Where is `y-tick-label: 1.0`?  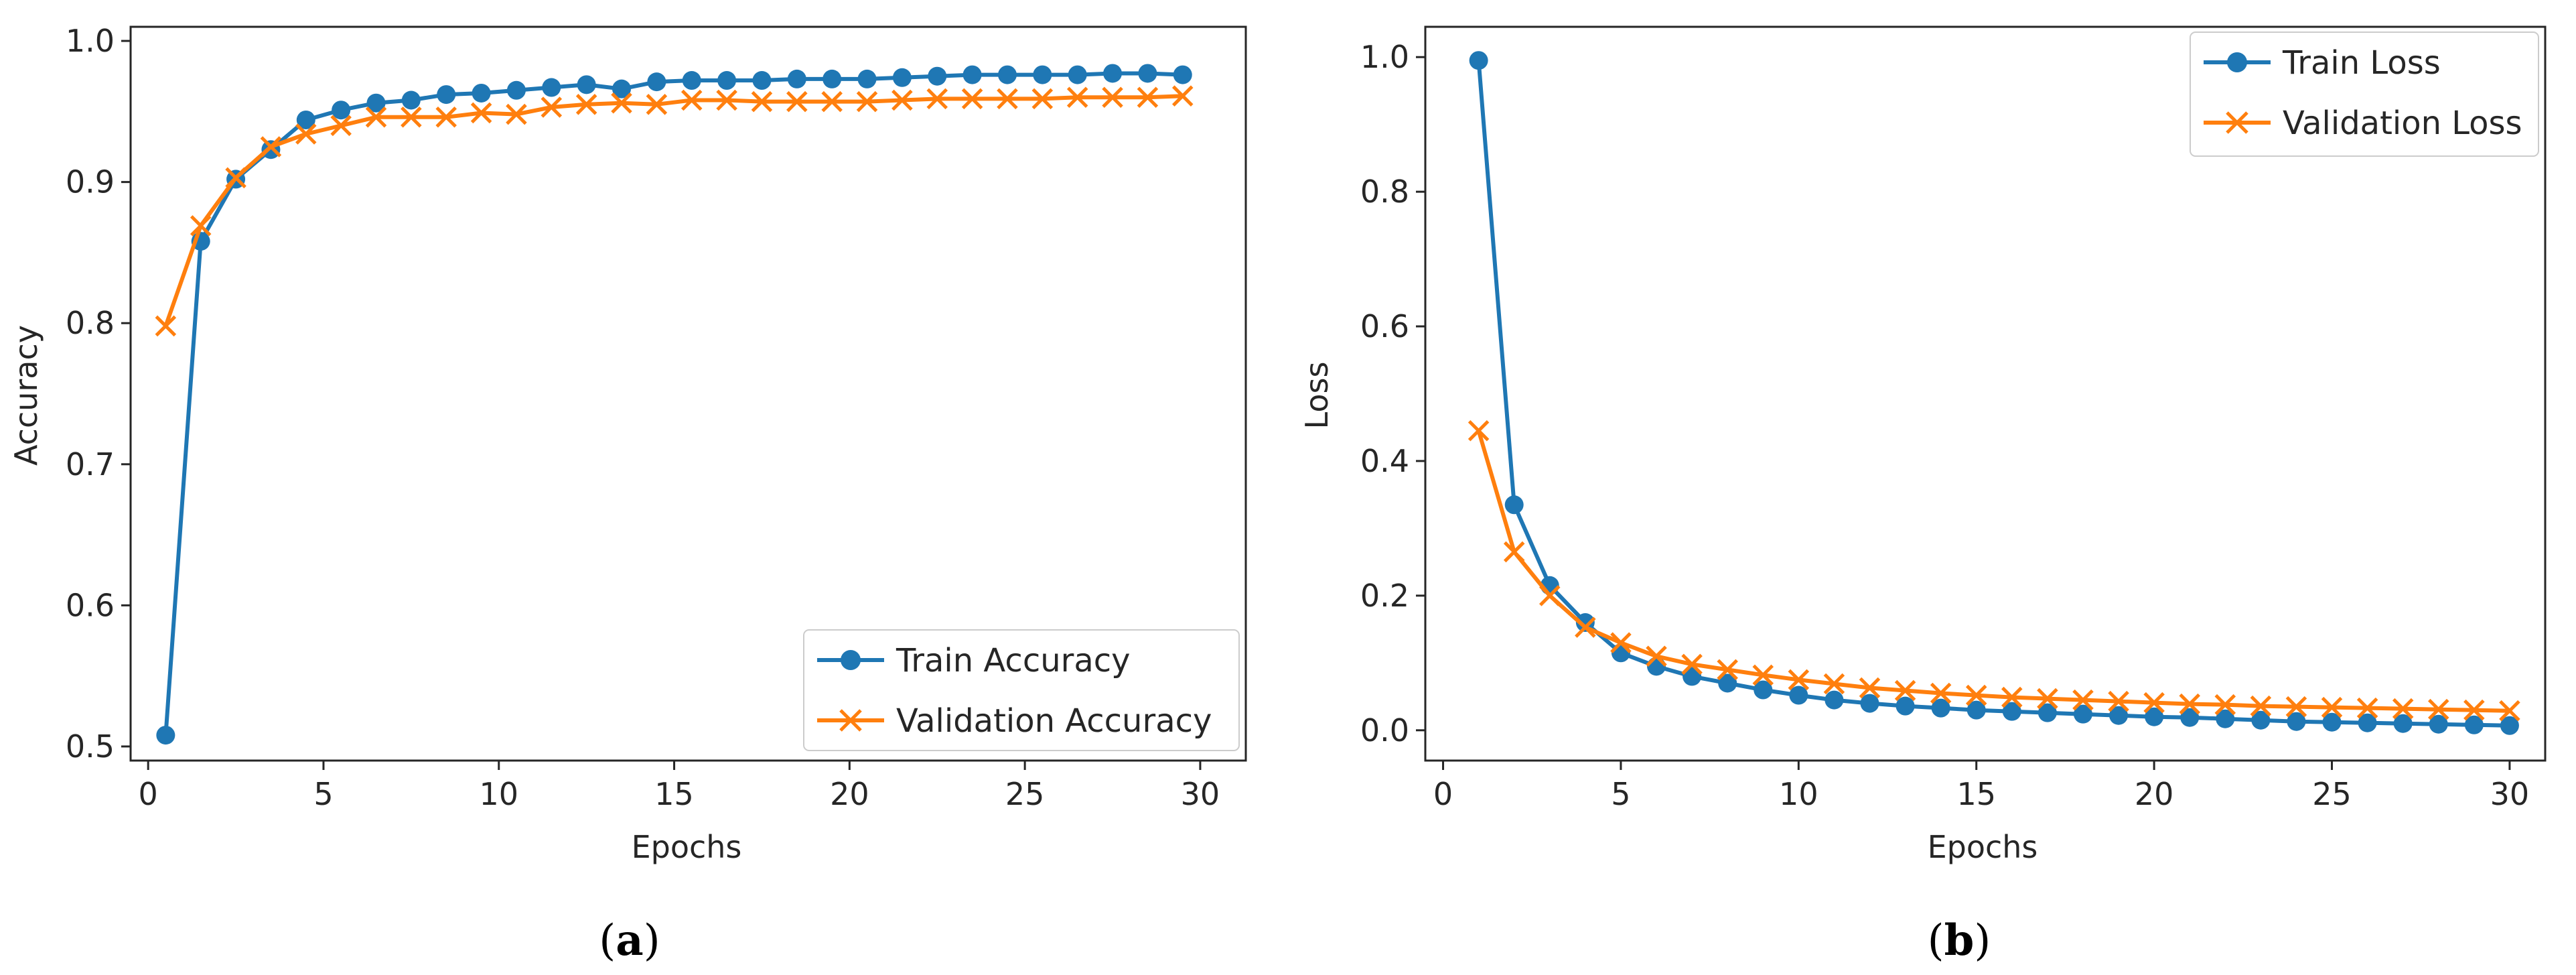 y-tick-label: 1.0 is located at coordinates (1384, 57).